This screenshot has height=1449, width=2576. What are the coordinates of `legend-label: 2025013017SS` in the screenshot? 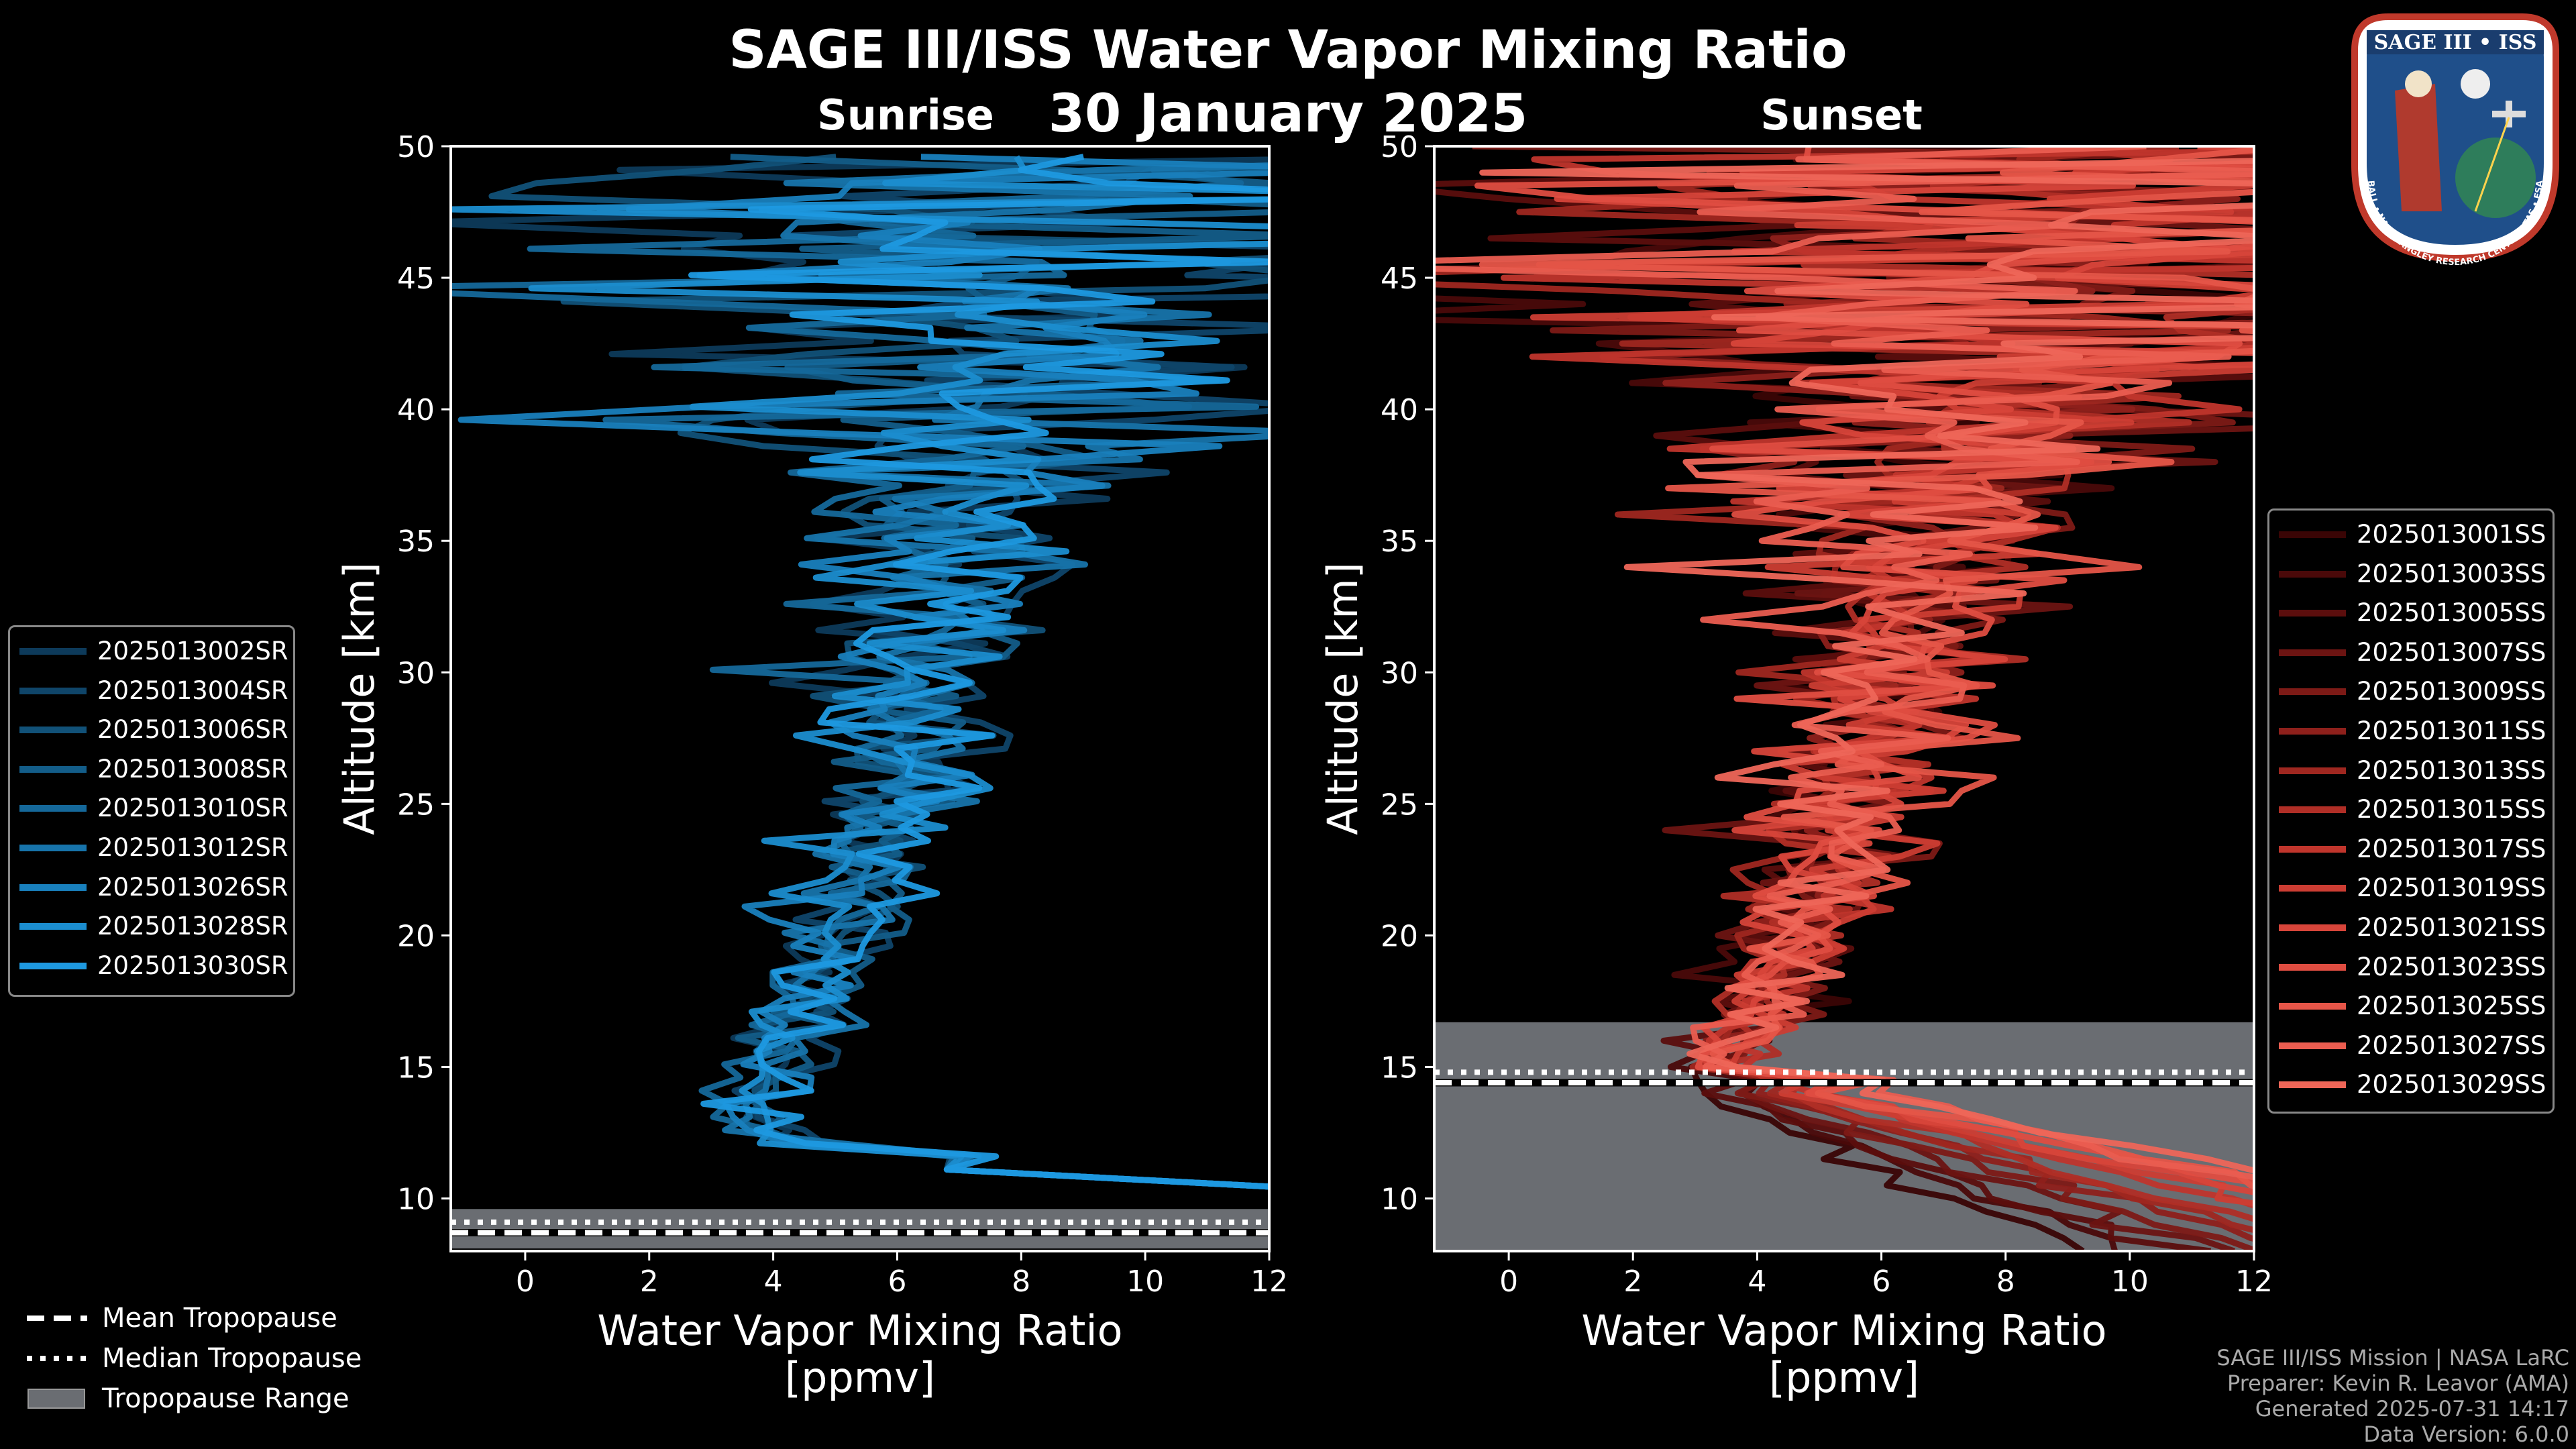 It's located at (2451, 848).